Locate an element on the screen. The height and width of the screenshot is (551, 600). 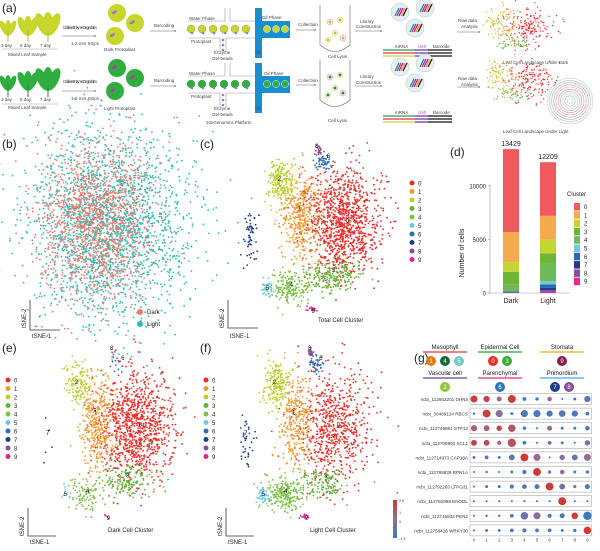
mixed-leaf-sample-label: Mixed Leaf Sample is located at coordinates (27, 54).